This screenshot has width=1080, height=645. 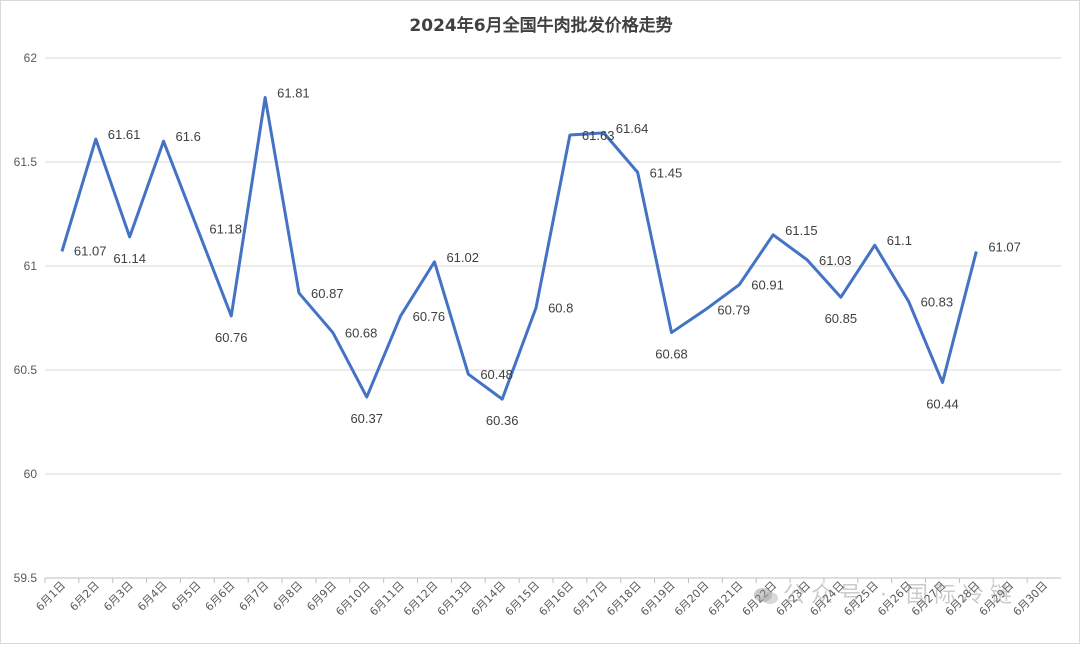 What do you see at coordinates (1031, 599) in the screenshot?
I see `x-tick-label: 6月30日` at bounding box center [1031, 599].